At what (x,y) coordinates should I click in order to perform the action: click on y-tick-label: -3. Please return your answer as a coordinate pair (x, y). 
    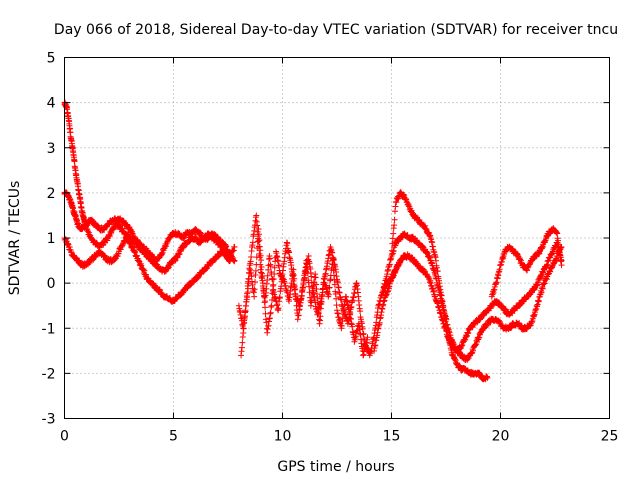
    Looking at the image, I should click on (49, 420).